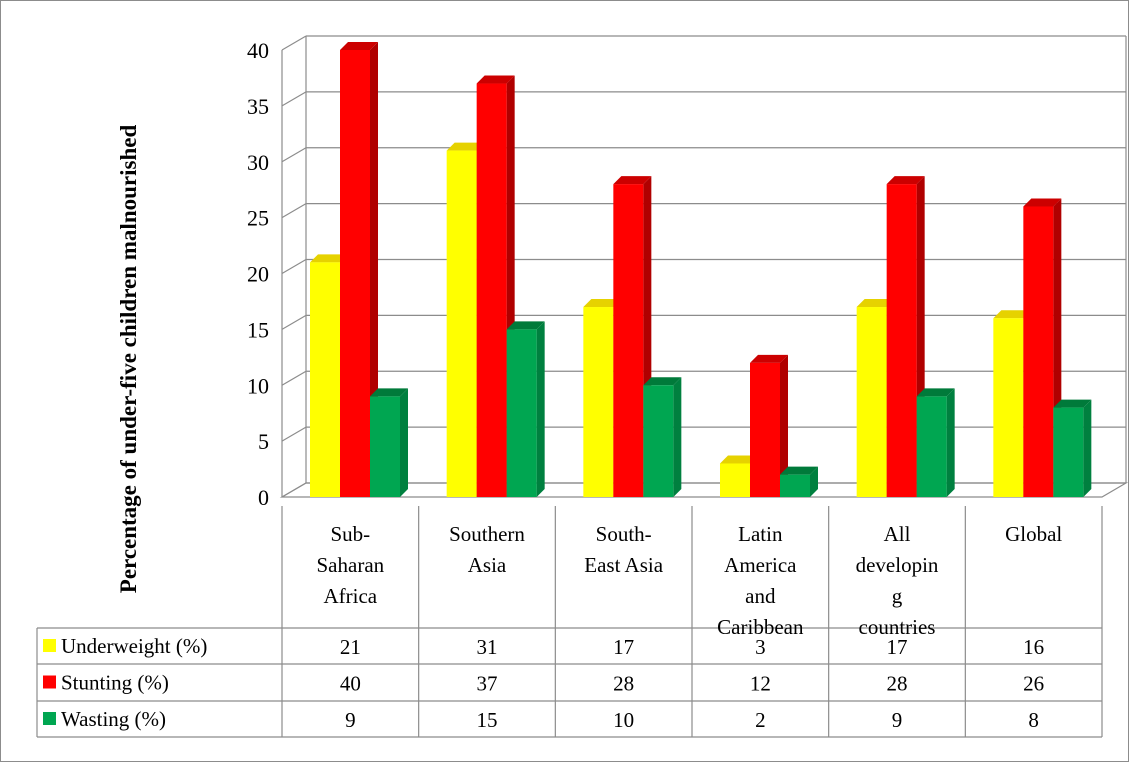 This screenshot has width=1132, height=768. Describe the element at coordinates (1033, 684) in the screenshot. I see `table-cell: 26` at that location.